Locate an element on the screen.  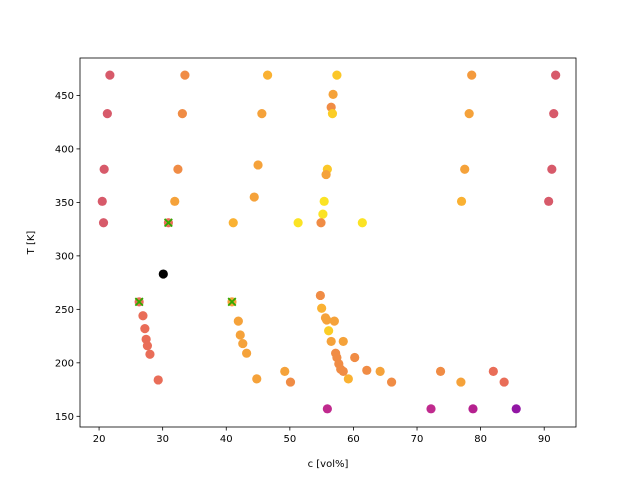
y-tick-label: 300 is located at coordinates (64, 256).